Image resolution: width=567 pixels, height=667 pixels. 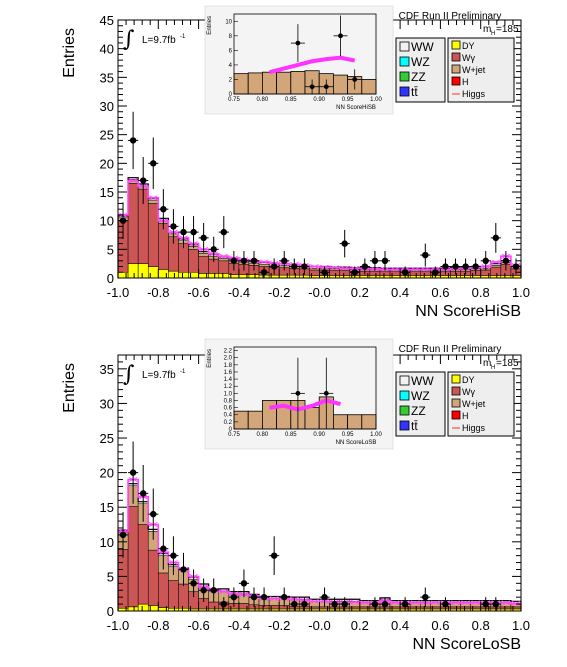 What do you see at coordinates (493, 368) in the screenshot?
I see `mass-subscript: H` at bounding box center [493, 368].